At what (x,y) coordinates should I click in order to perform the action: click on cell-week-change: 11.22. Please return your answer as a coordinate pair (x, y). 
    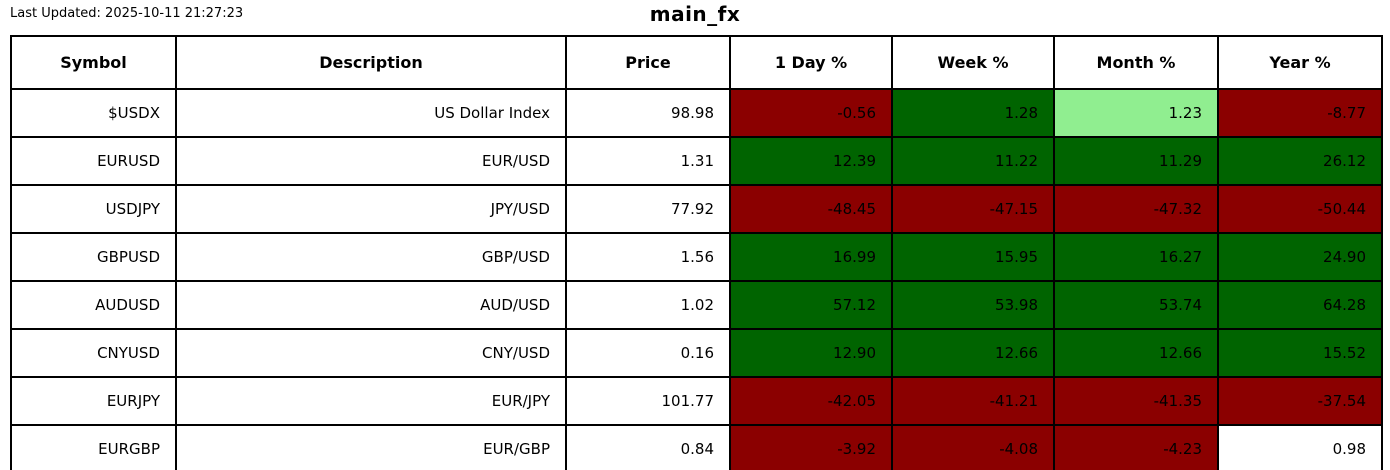
    Looking at the image, I should click on (973, 161).